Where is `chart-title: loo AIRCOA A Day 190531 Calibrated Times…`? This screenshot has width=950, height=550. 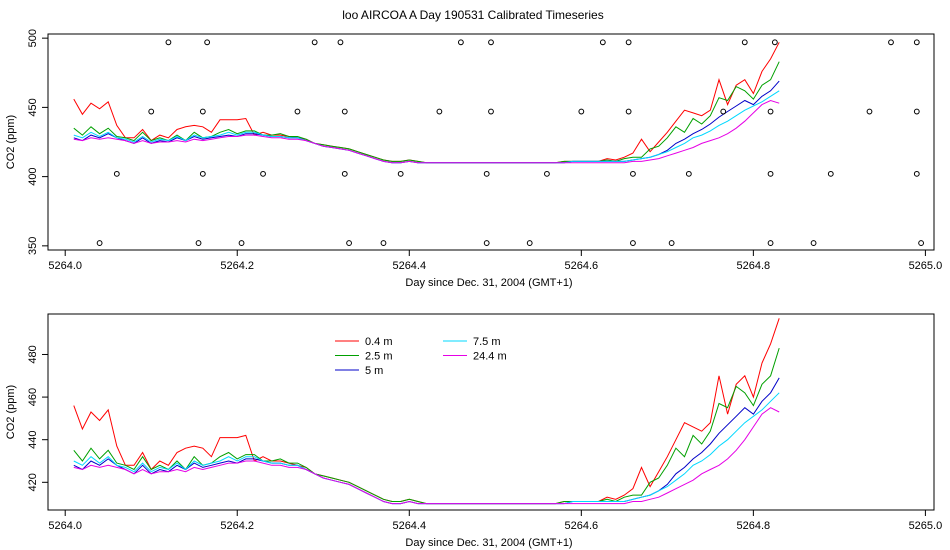
chart-title: loo AIRCOA A Day 190531 Calibrated Times… is located at coordinates (472, 15).